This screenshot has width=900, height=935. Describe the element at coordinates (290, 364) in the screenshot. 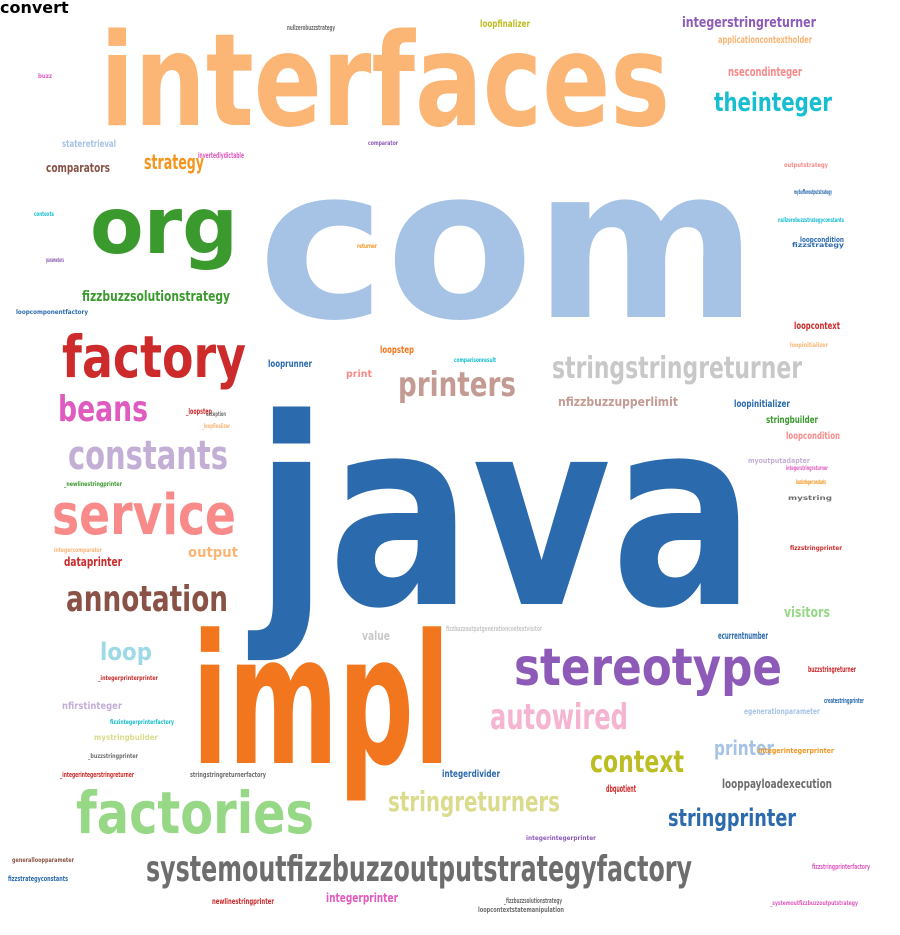

I see `word-cloud-word: looprunner` at that location.